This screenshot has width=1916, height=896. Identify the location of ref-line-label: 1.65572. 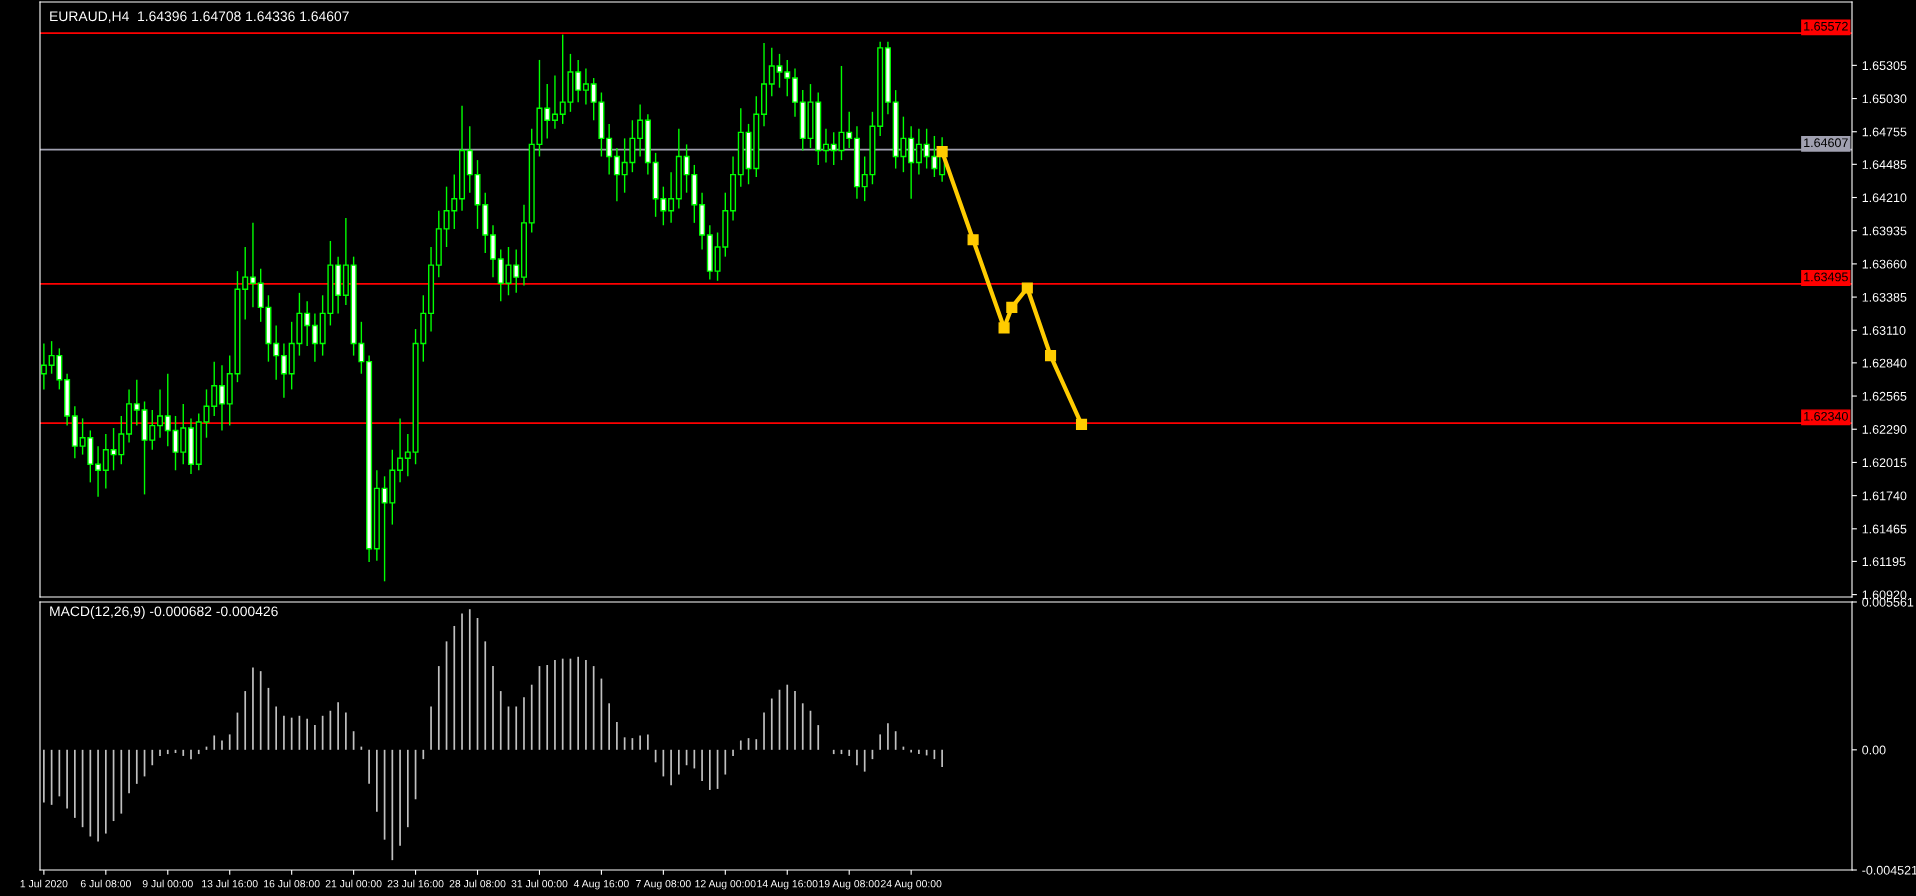
(1826, 26).